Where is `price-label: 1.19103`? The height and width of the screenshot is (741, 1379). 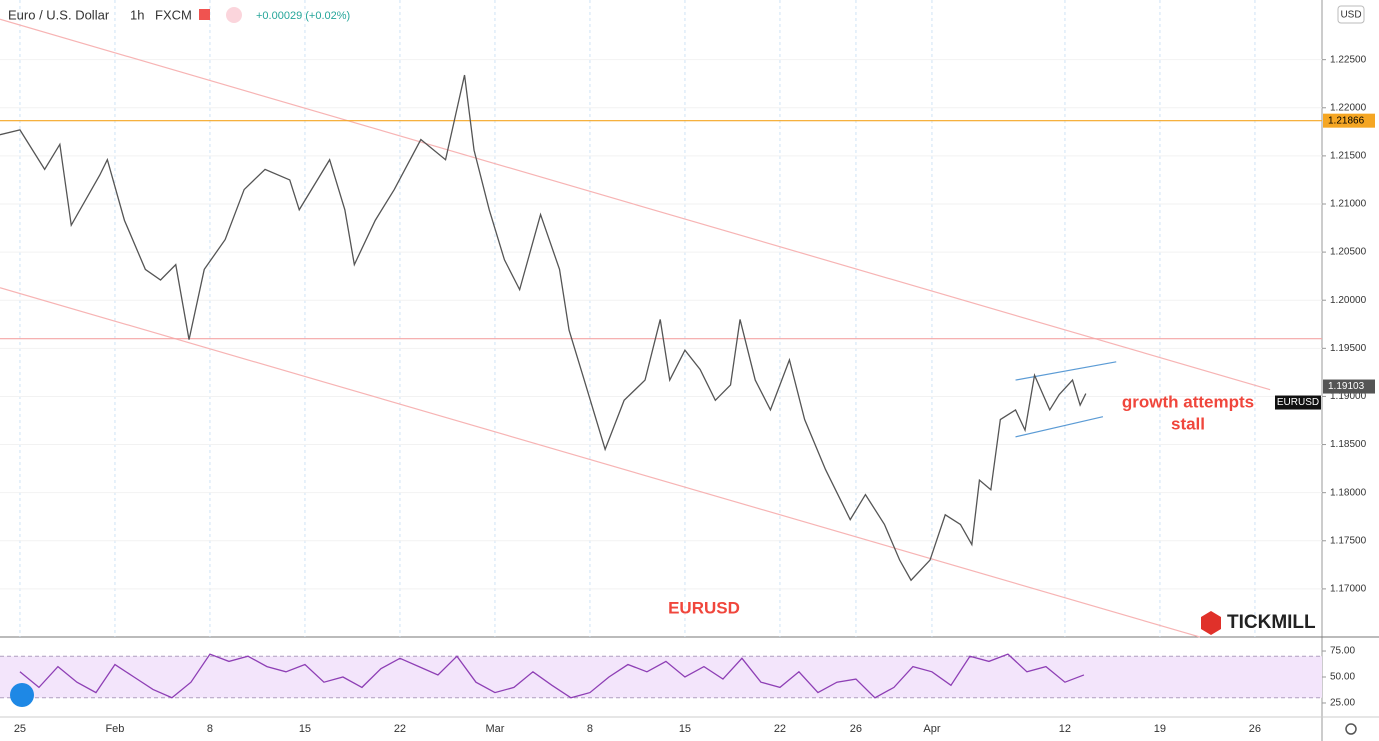 price-label: 1.19103 is located at coordinates (1346, 386).